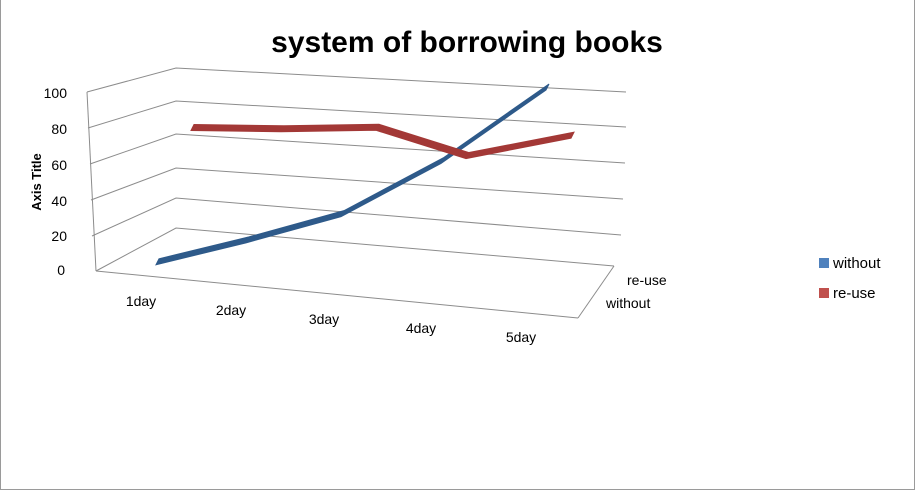 The height and width of the screenshot is (492, 917). I want to click on legend-item-without: without, so click(850, 263).